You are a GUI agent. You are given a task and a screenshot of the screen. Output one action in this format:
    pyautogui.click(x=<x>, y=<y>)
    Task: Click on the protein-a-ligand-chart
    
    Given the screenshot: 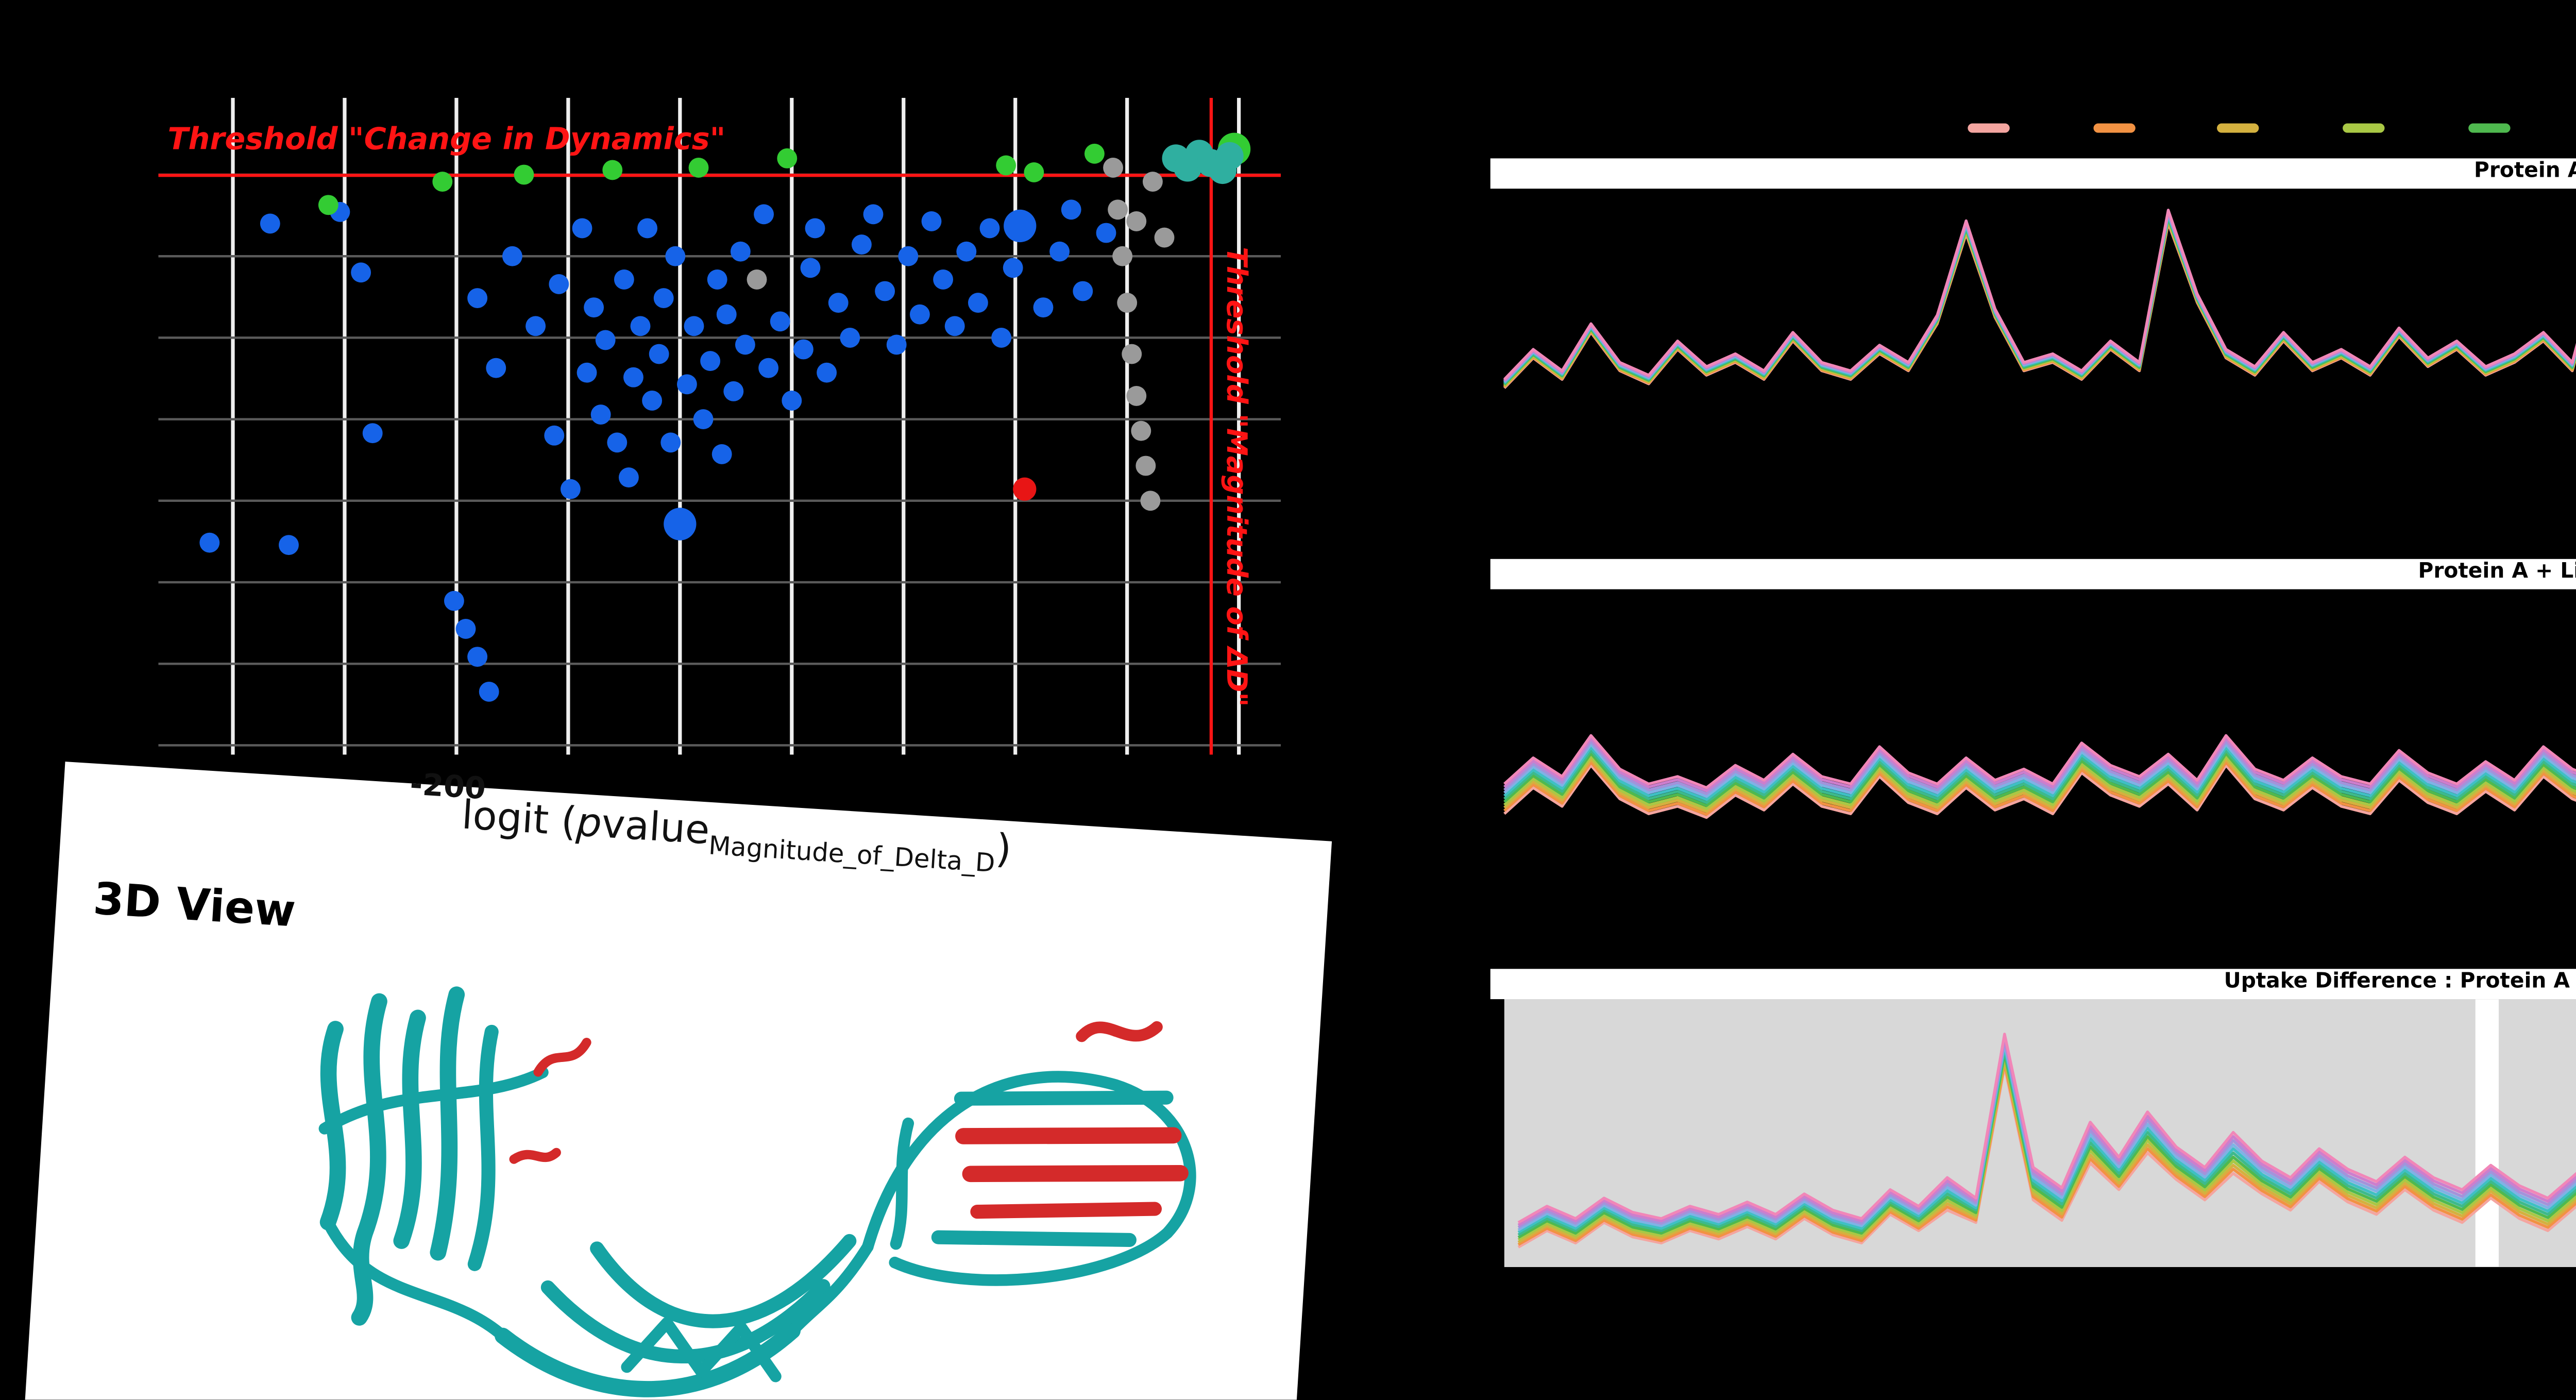 What is the action you would take?
    pyautogui.click(x=2033, y=780)
    